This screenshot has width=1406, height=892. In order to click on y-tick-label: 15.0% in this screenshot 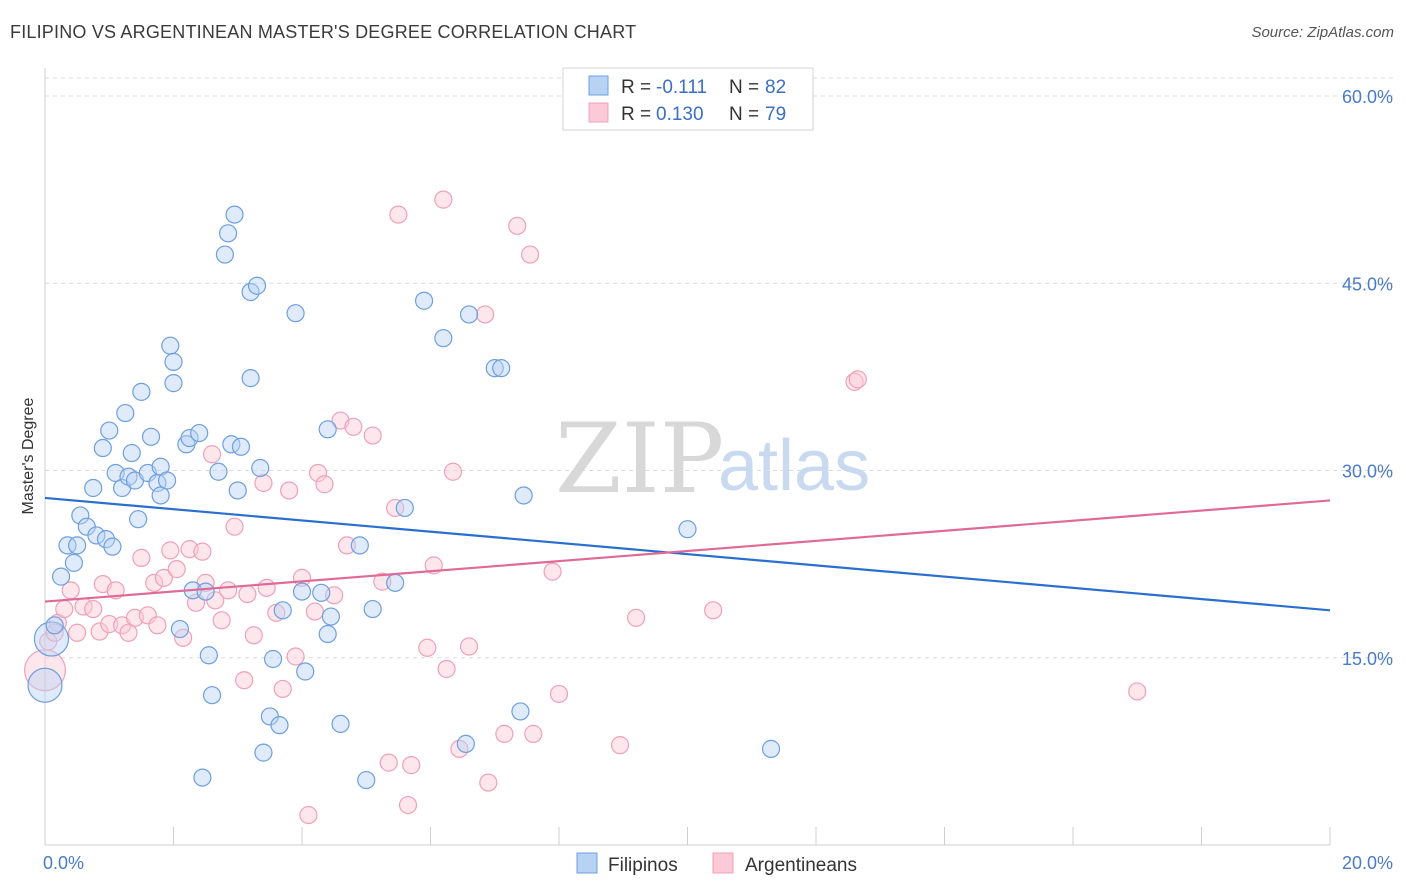, I will do `click(1367, 659)`.